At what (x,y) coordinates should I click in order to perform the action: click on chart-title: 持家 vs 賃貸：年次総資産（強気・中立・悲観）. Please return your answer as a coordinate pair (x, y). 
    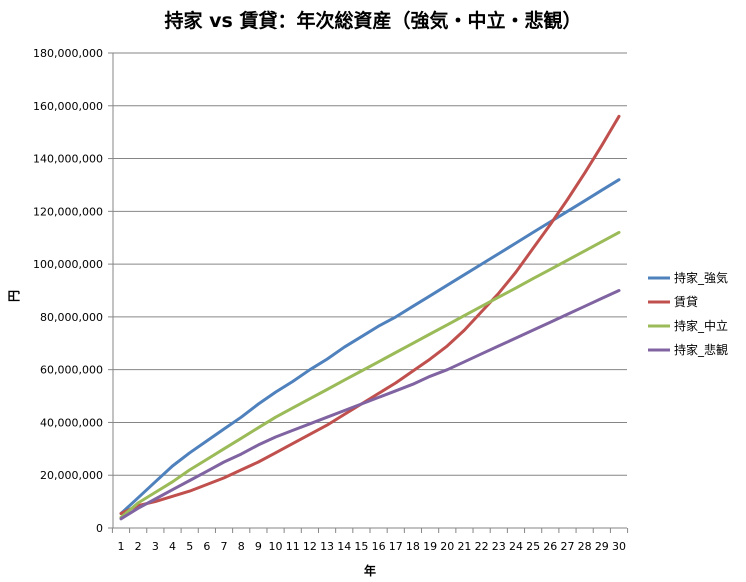
    Looking at the image, I should click on (373, 21).